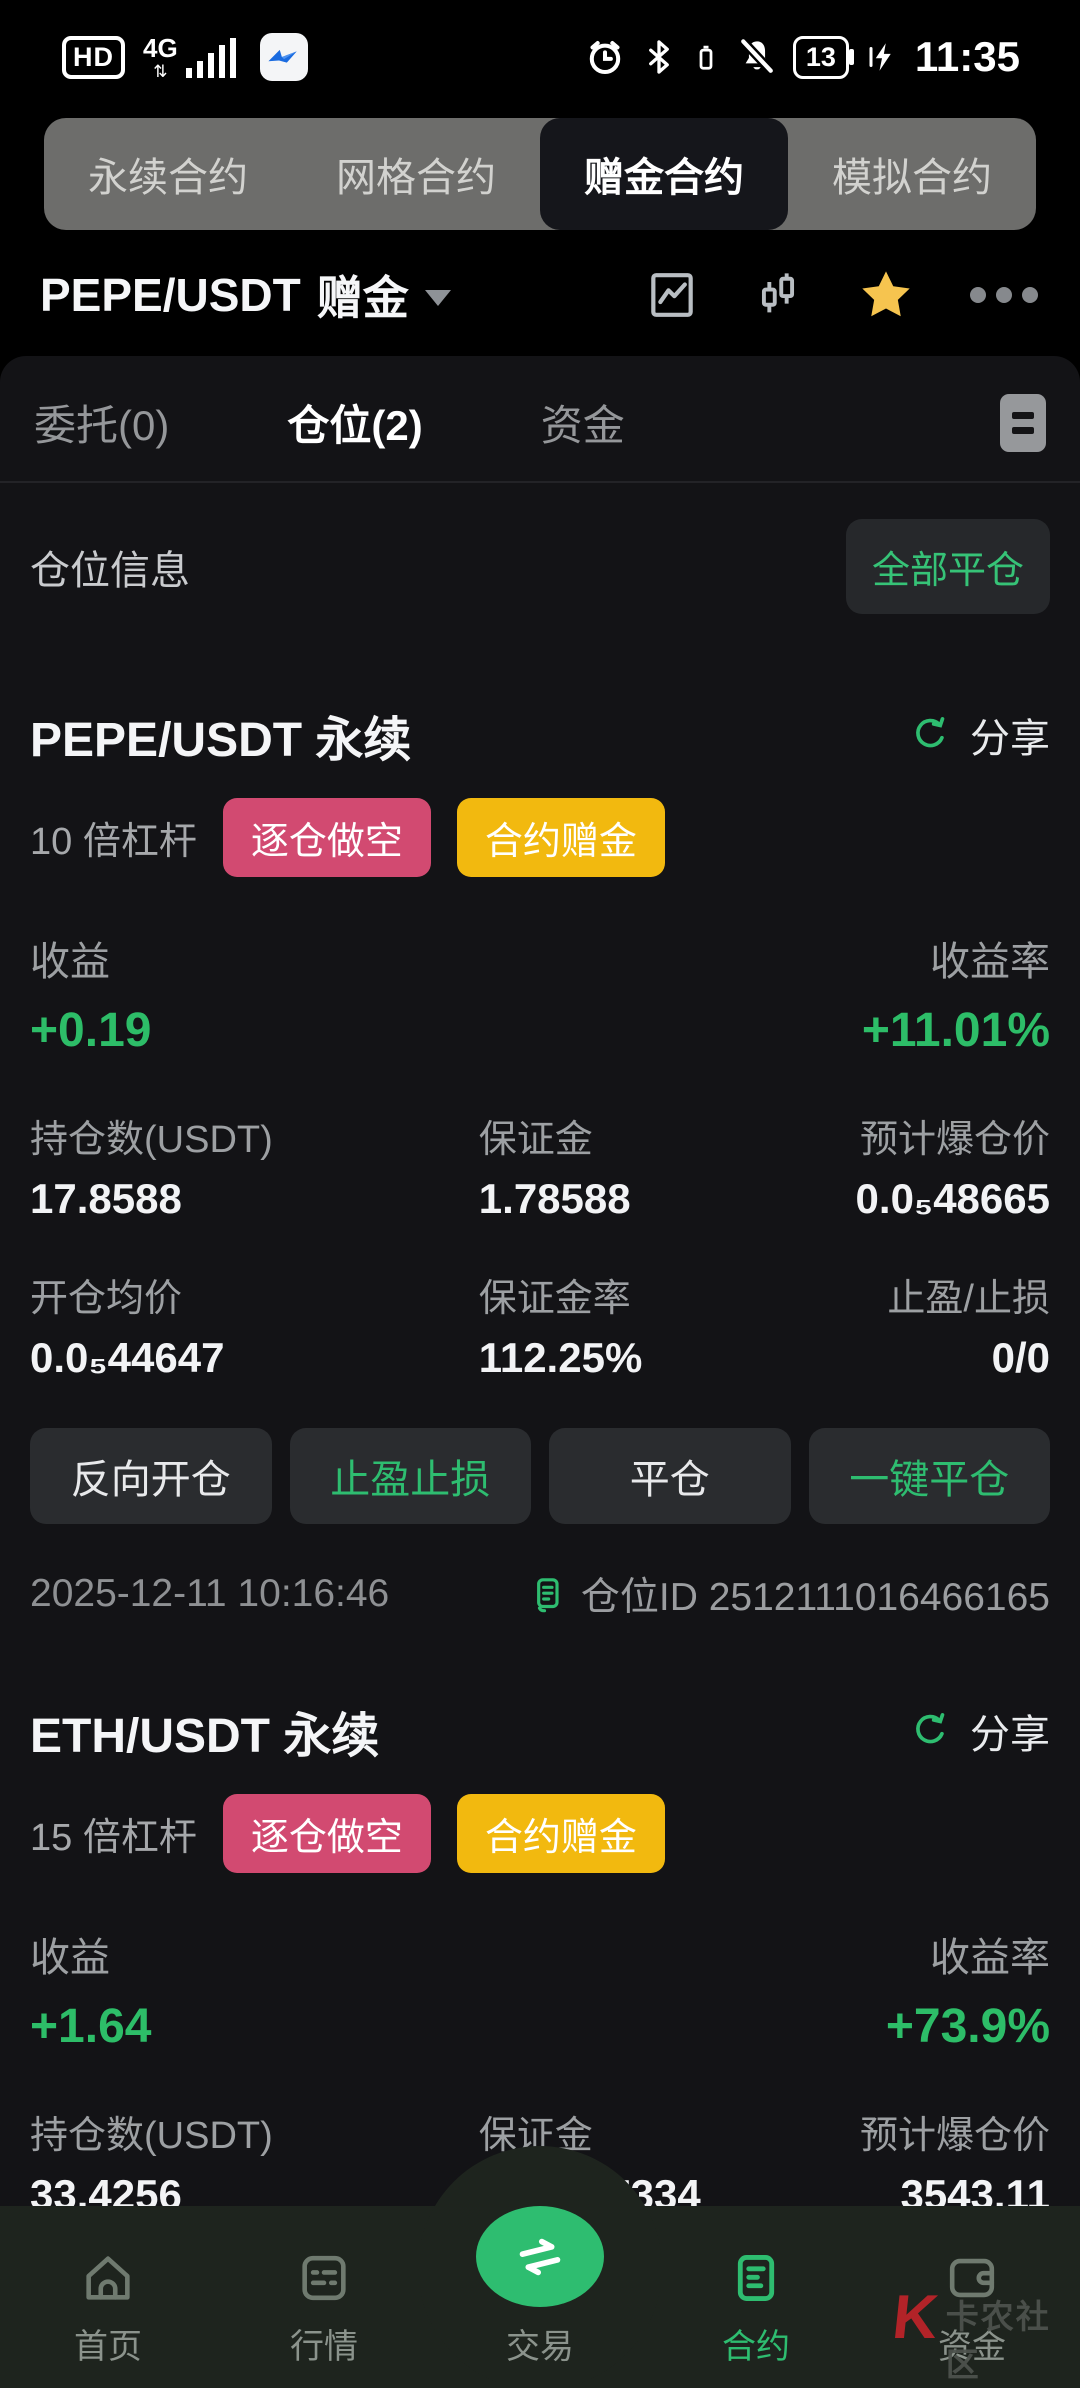 The height and width of the screenshot is (2388, 1080). I want to click on nav-home: 首页, so click(108, 2297).